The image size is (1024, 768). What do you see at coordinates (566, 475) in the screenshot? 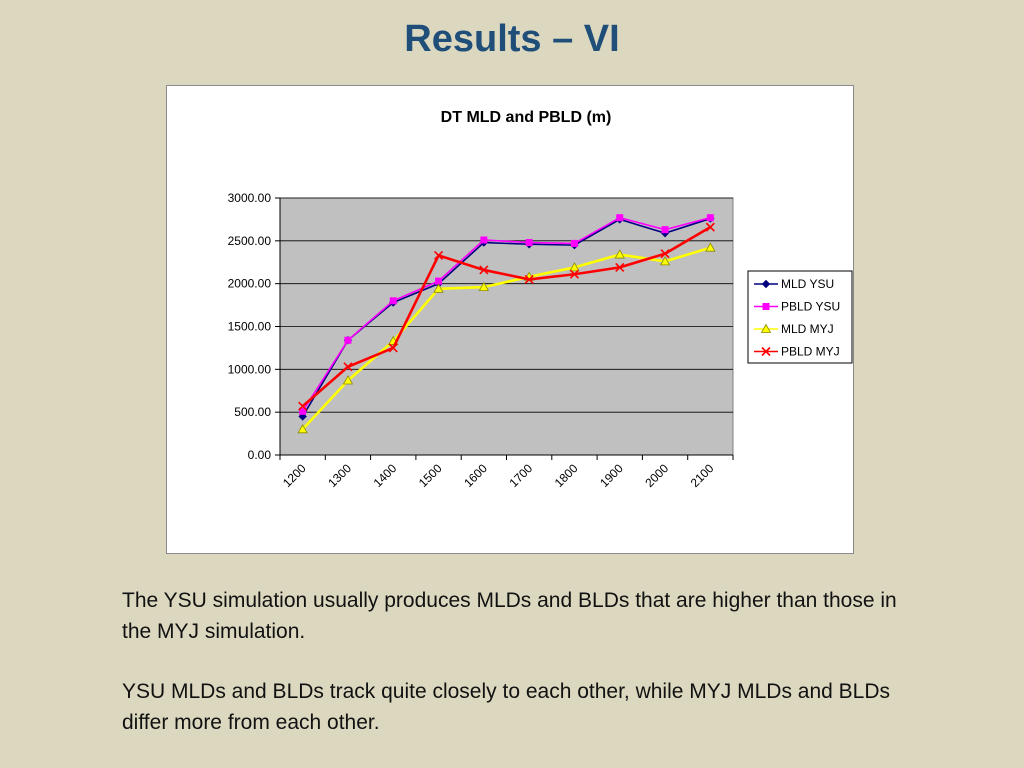
I see `x-tick-label: 1800` at bounding box center [566, 475].